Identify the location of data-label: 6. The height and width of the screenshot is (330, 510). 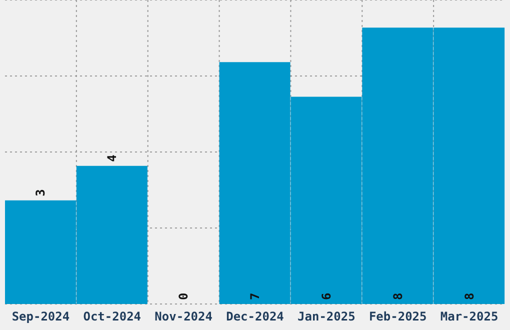
(326, 296).